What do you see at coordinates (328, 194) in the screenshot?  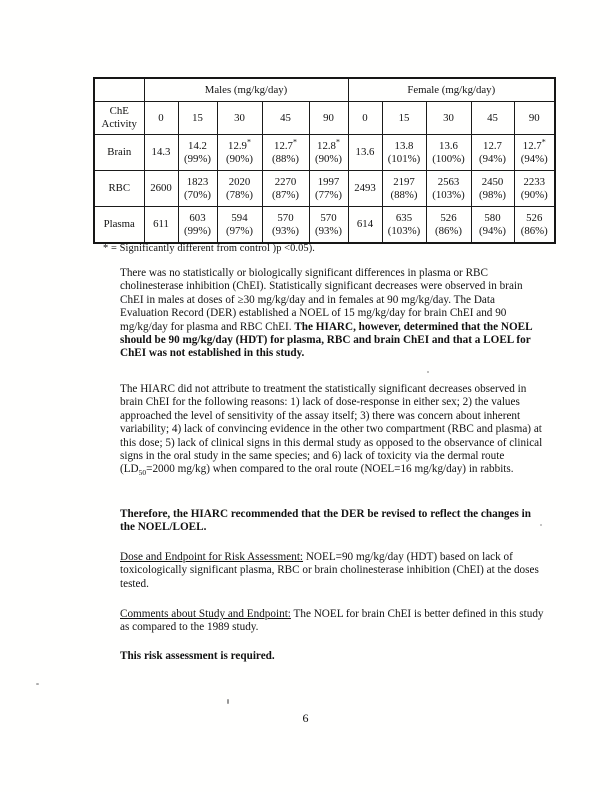 I see `cell-percent: (77%)` at bounding box center [328, 194].